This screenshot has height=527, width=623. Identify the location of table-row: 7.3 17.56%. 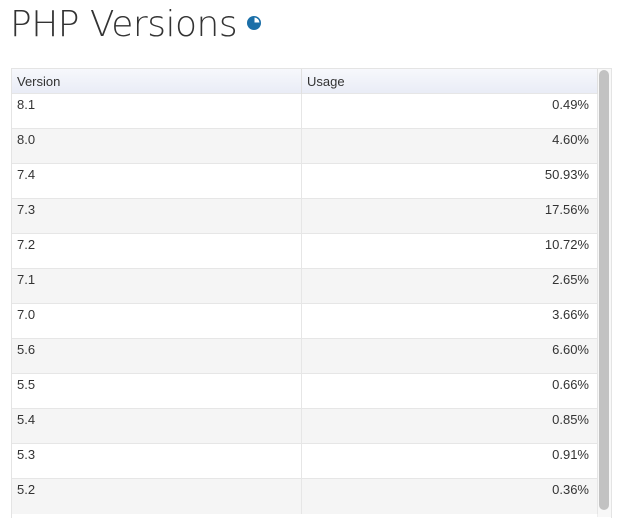
(305, 216).